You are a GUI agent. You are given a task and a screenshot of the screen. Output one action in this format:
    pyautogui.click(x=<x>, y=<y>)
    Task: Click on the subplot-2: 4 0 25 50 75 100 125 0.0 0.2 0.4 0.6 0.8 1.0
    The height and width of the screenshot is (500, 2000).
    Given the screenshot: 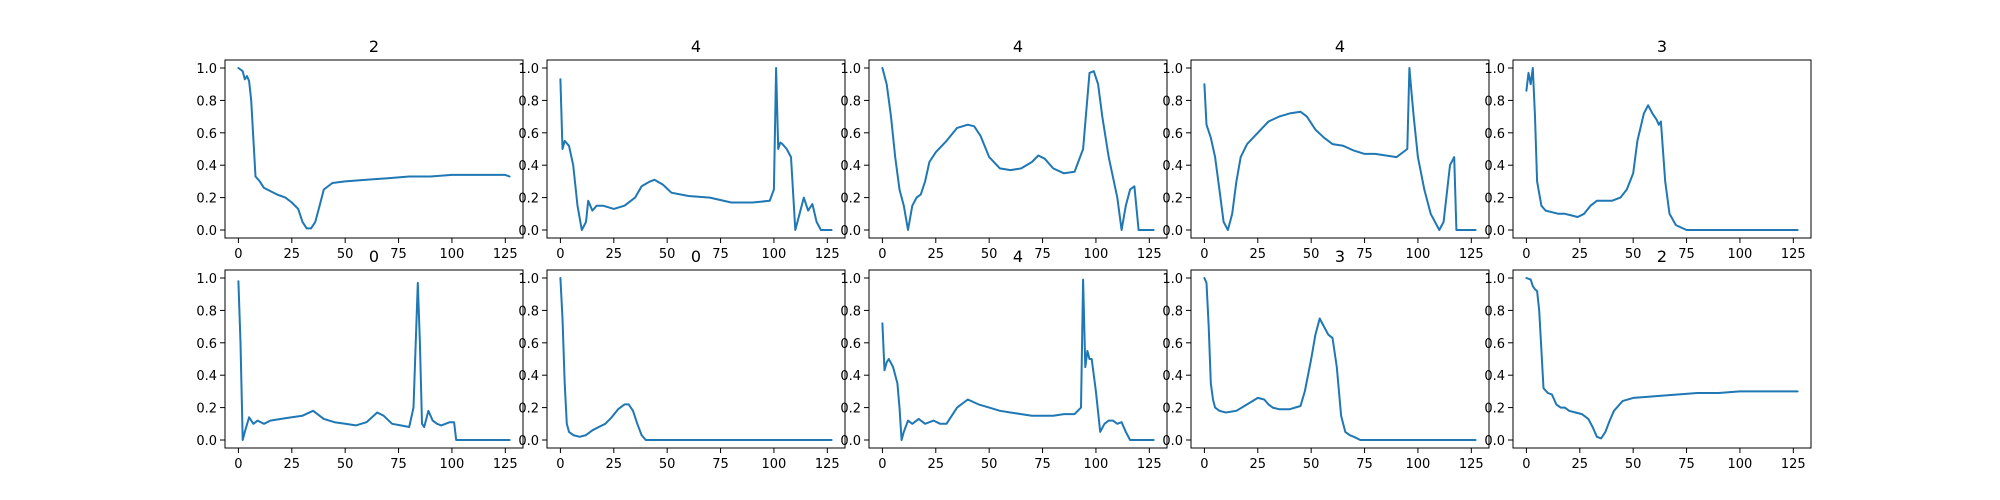 What is the action you would take?
    pyautogui.click(x=682, y=149)
    